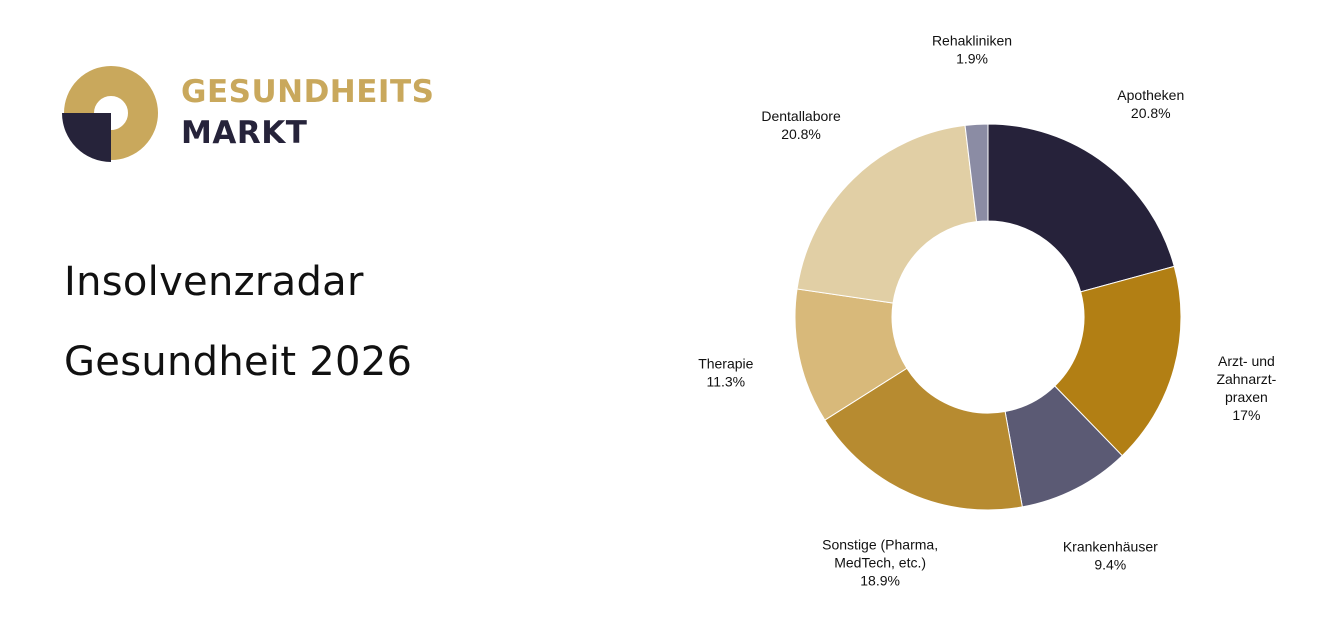  Describe the element at coordinates (1246, 388) in the screenshot. I see `slice-label-1: Arzt- und Zahnarzt-praxen 17%` at that location.